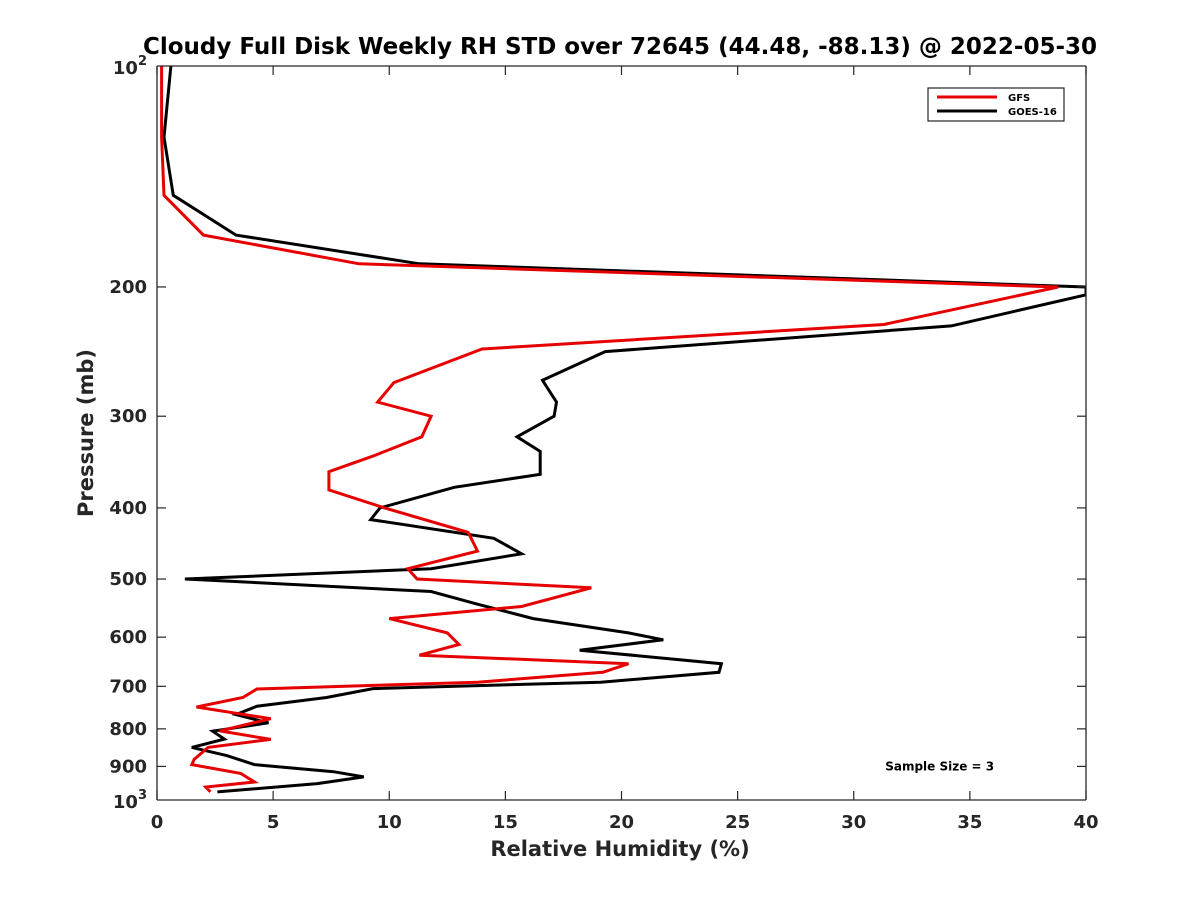  Describe the element at coordinates (1019, 98) in the screenshot. I see `legend-entry: GFS` at that location.